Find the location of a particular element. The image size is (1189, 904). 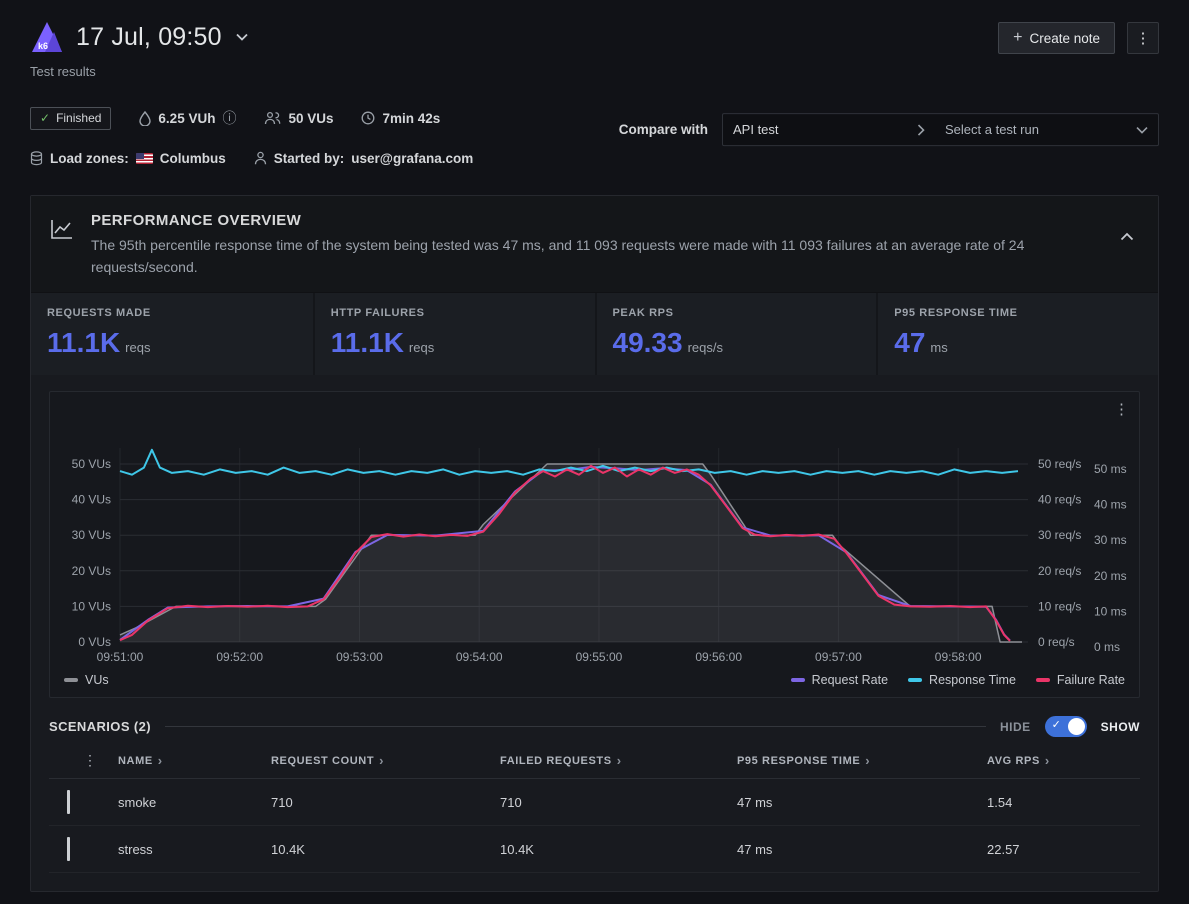

svg-text: 0 VUs is located at coordinates (94, 642).